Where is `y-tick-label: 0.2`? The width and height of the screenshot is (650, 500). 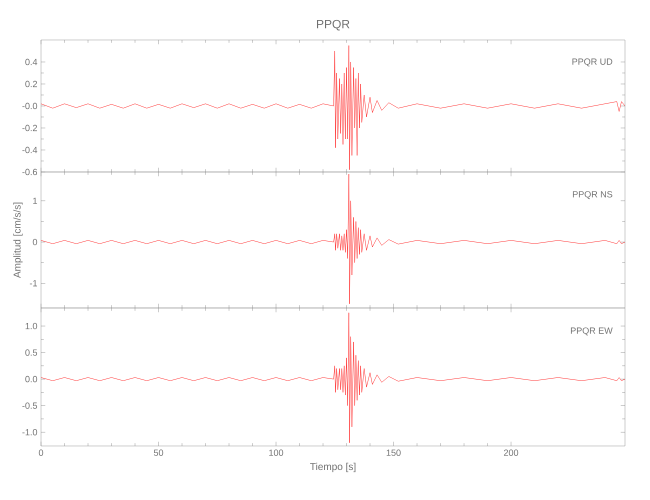 y-tick-label: 0.2 is located at coordinates (31, 84).